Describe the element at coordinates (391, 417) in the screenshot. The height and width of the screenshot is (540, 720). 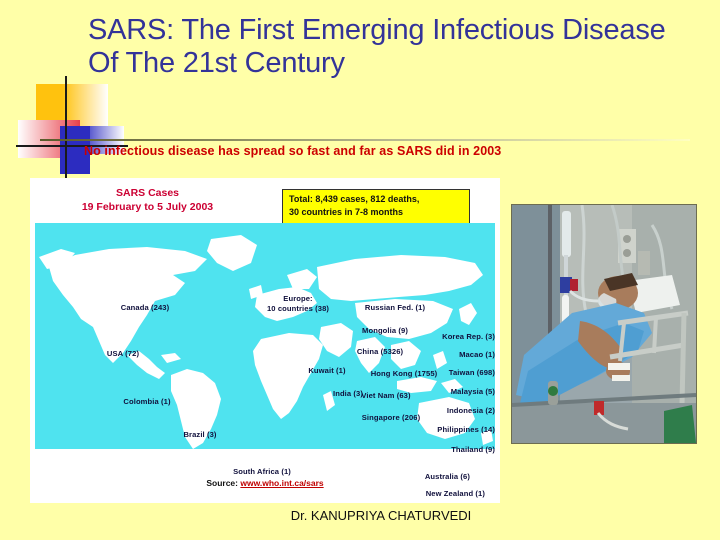
I see `map-label-singapore: Singapore (206)` at that location.